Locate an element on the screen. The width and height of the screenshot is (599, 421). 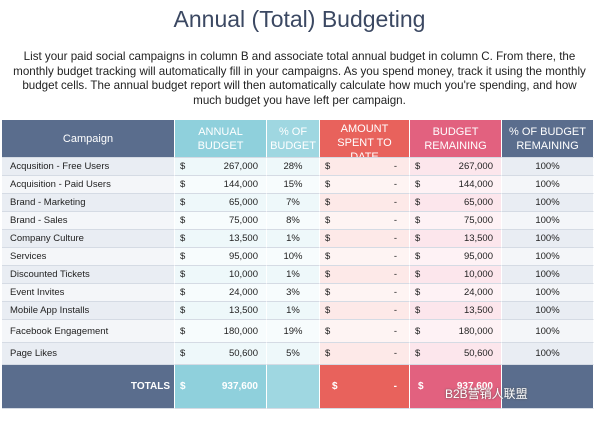
column-header: AMOUNT SPENT TO DATE is located at coordinates (365, 139).